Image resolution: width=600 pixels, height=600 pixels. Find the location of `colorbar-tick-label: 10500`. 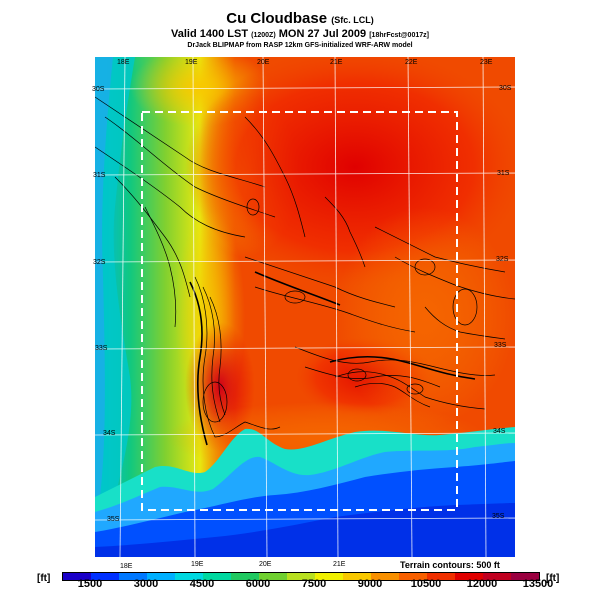

colorbar-tick-label: 10500 is located at coordinates (426, 584).